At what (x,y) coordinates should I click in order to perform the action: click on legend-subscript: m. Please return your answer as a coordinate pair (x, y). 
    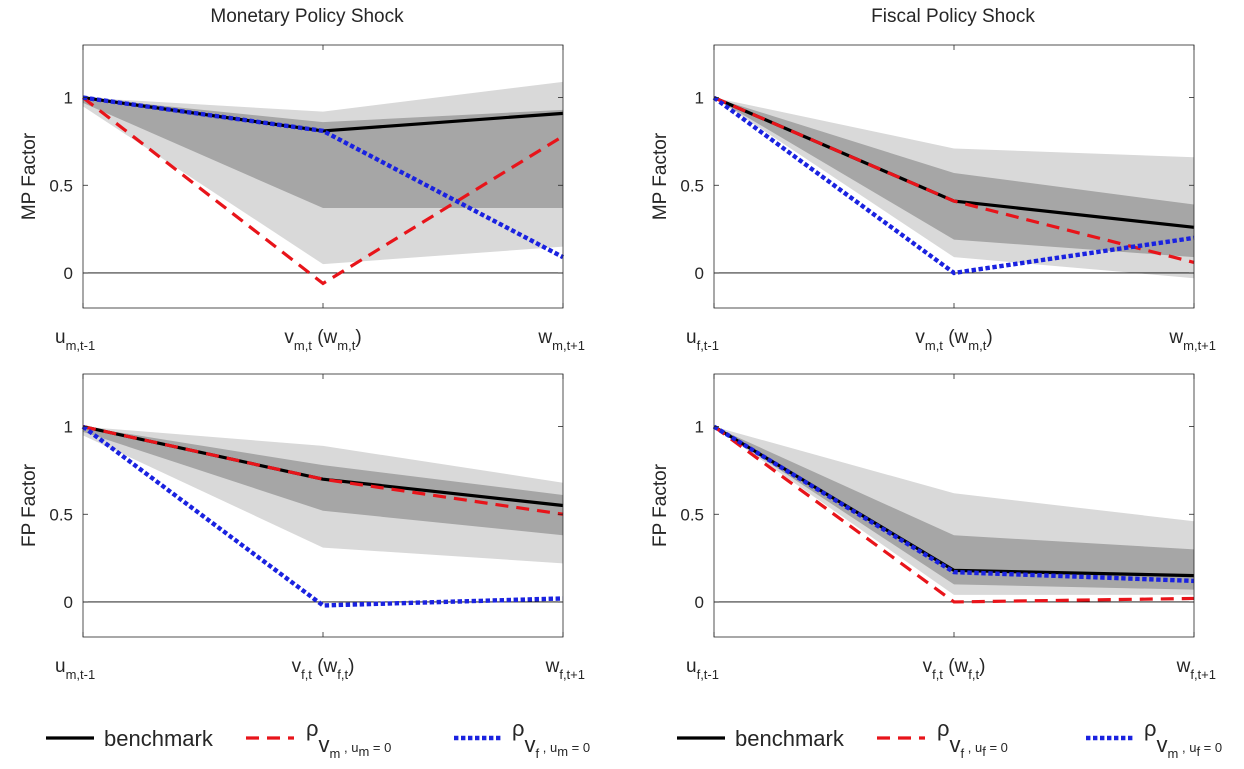
    Looking at the image, I should click on (562, 751).